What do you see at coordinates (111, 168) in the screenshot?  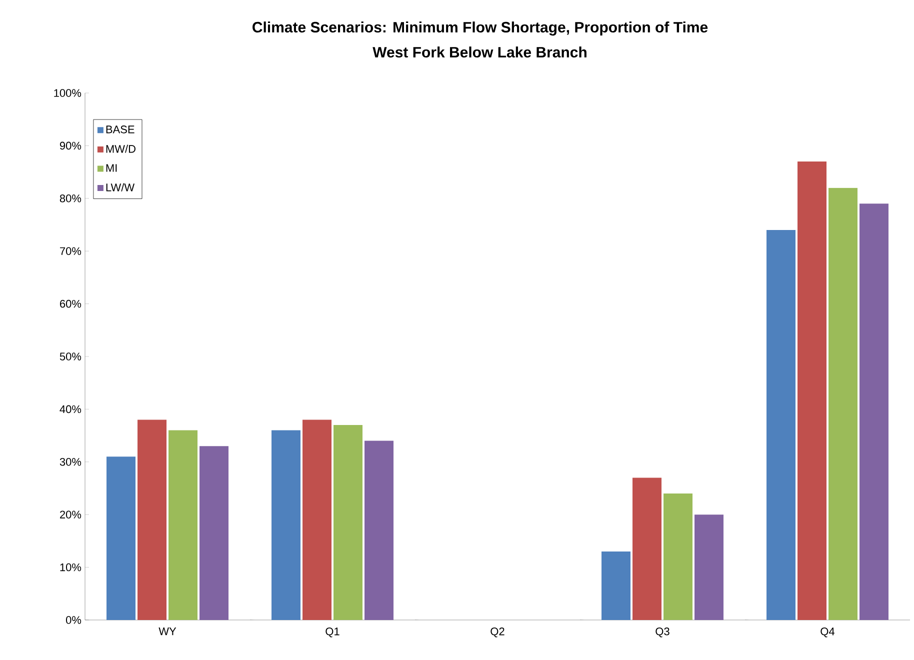 I see `legend-label: MI` at bounding box center [111, 168].